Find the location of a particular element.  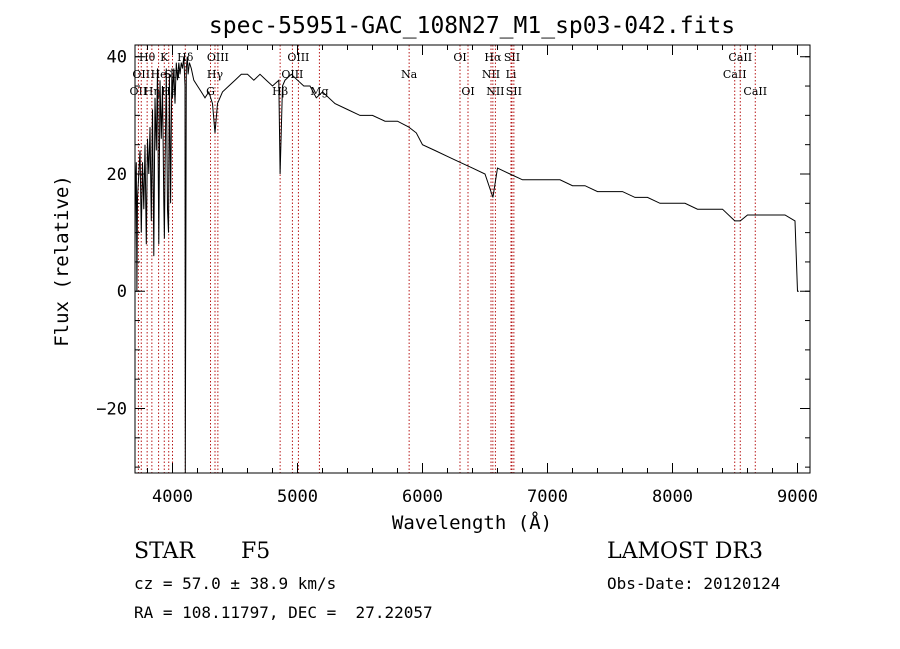

y-axis-label: Flux (relative) is located at coordinates (62, 261).